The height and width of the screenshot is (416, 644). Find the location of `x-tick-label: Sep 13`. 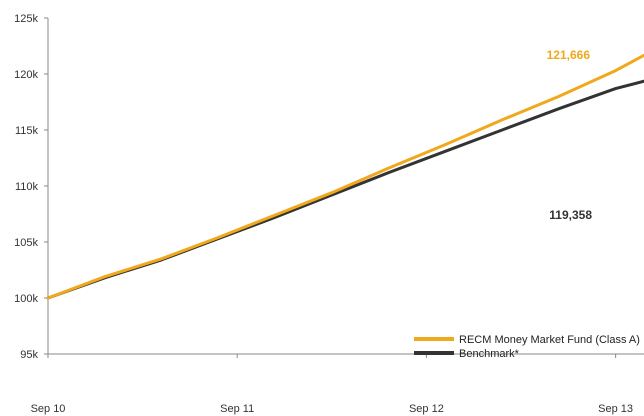

x-tick-label: Sep 13 is located at coordinates (615, 409).